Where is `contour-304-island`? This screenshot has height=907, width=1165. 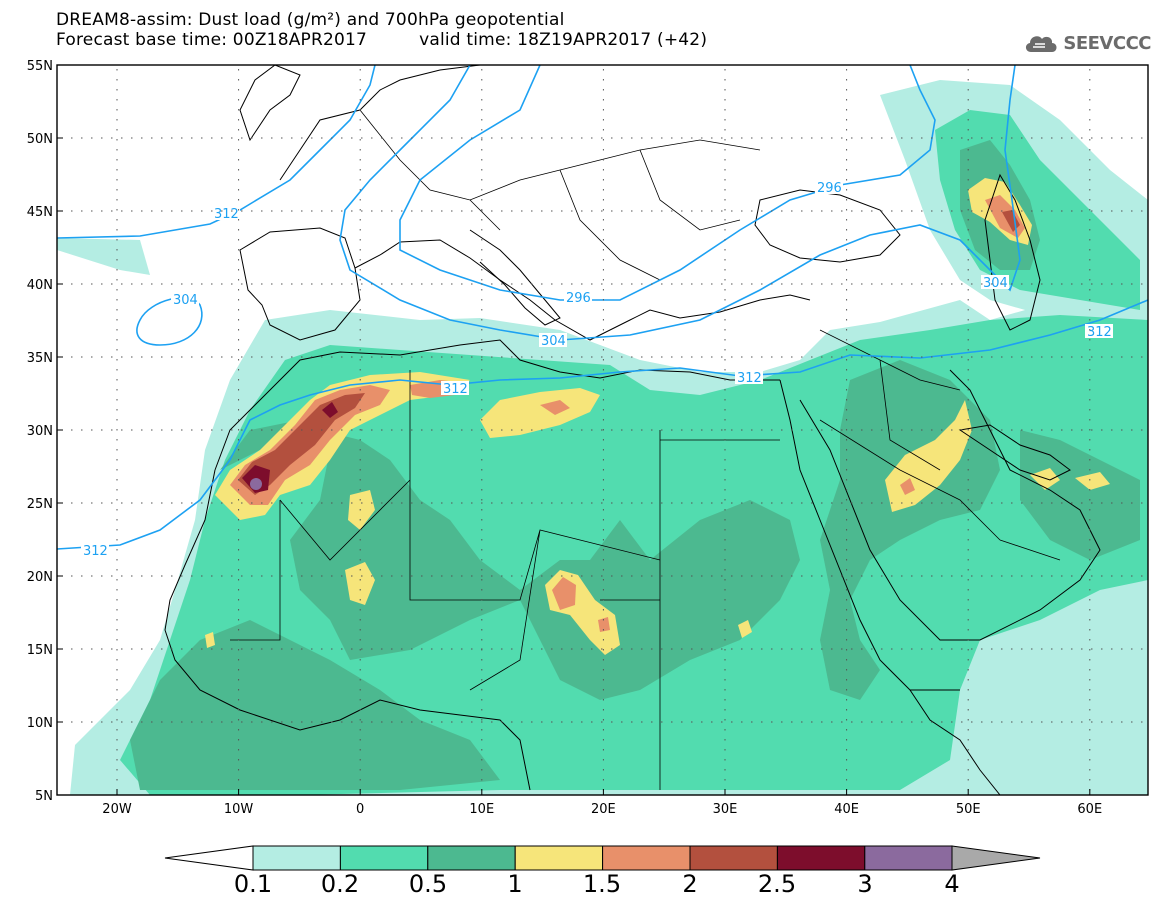
contour-304-island is located at coordinates (169, 321).